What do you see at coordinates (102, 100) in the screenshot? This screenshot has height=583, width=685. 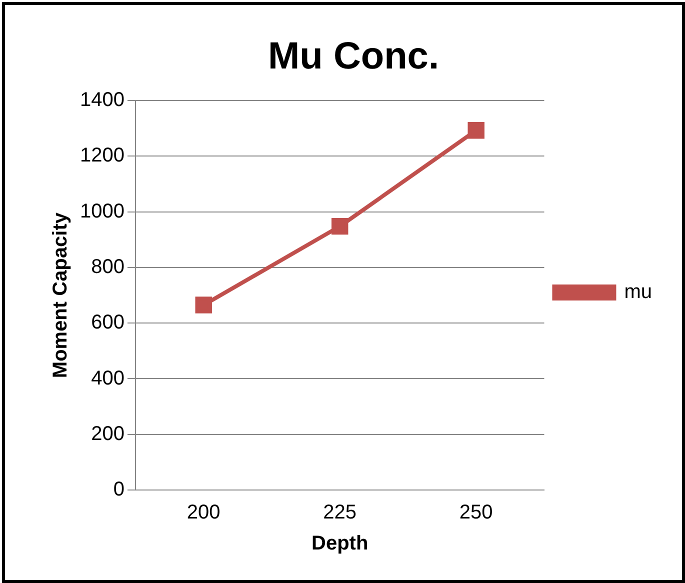 I see `y-tick-label: 1400` at bounding box center [102, 100].